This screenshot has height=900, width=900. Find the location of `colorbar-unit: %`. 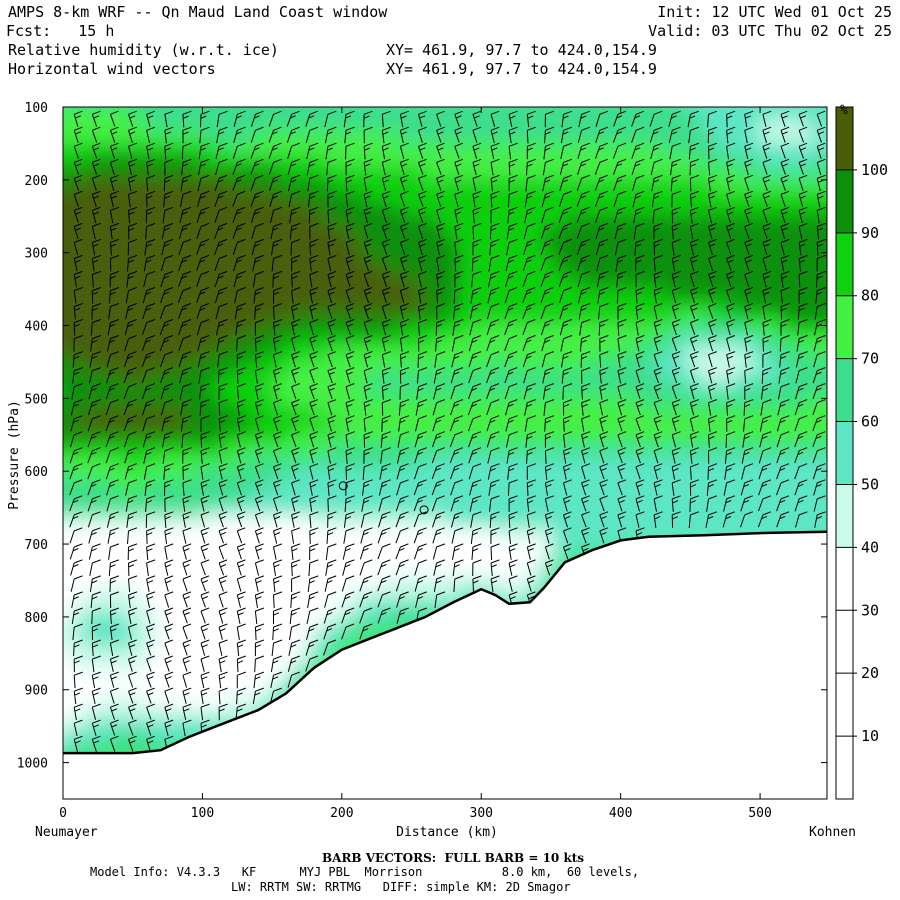

colorbar-unit: % is located at coordinates (844, 110).